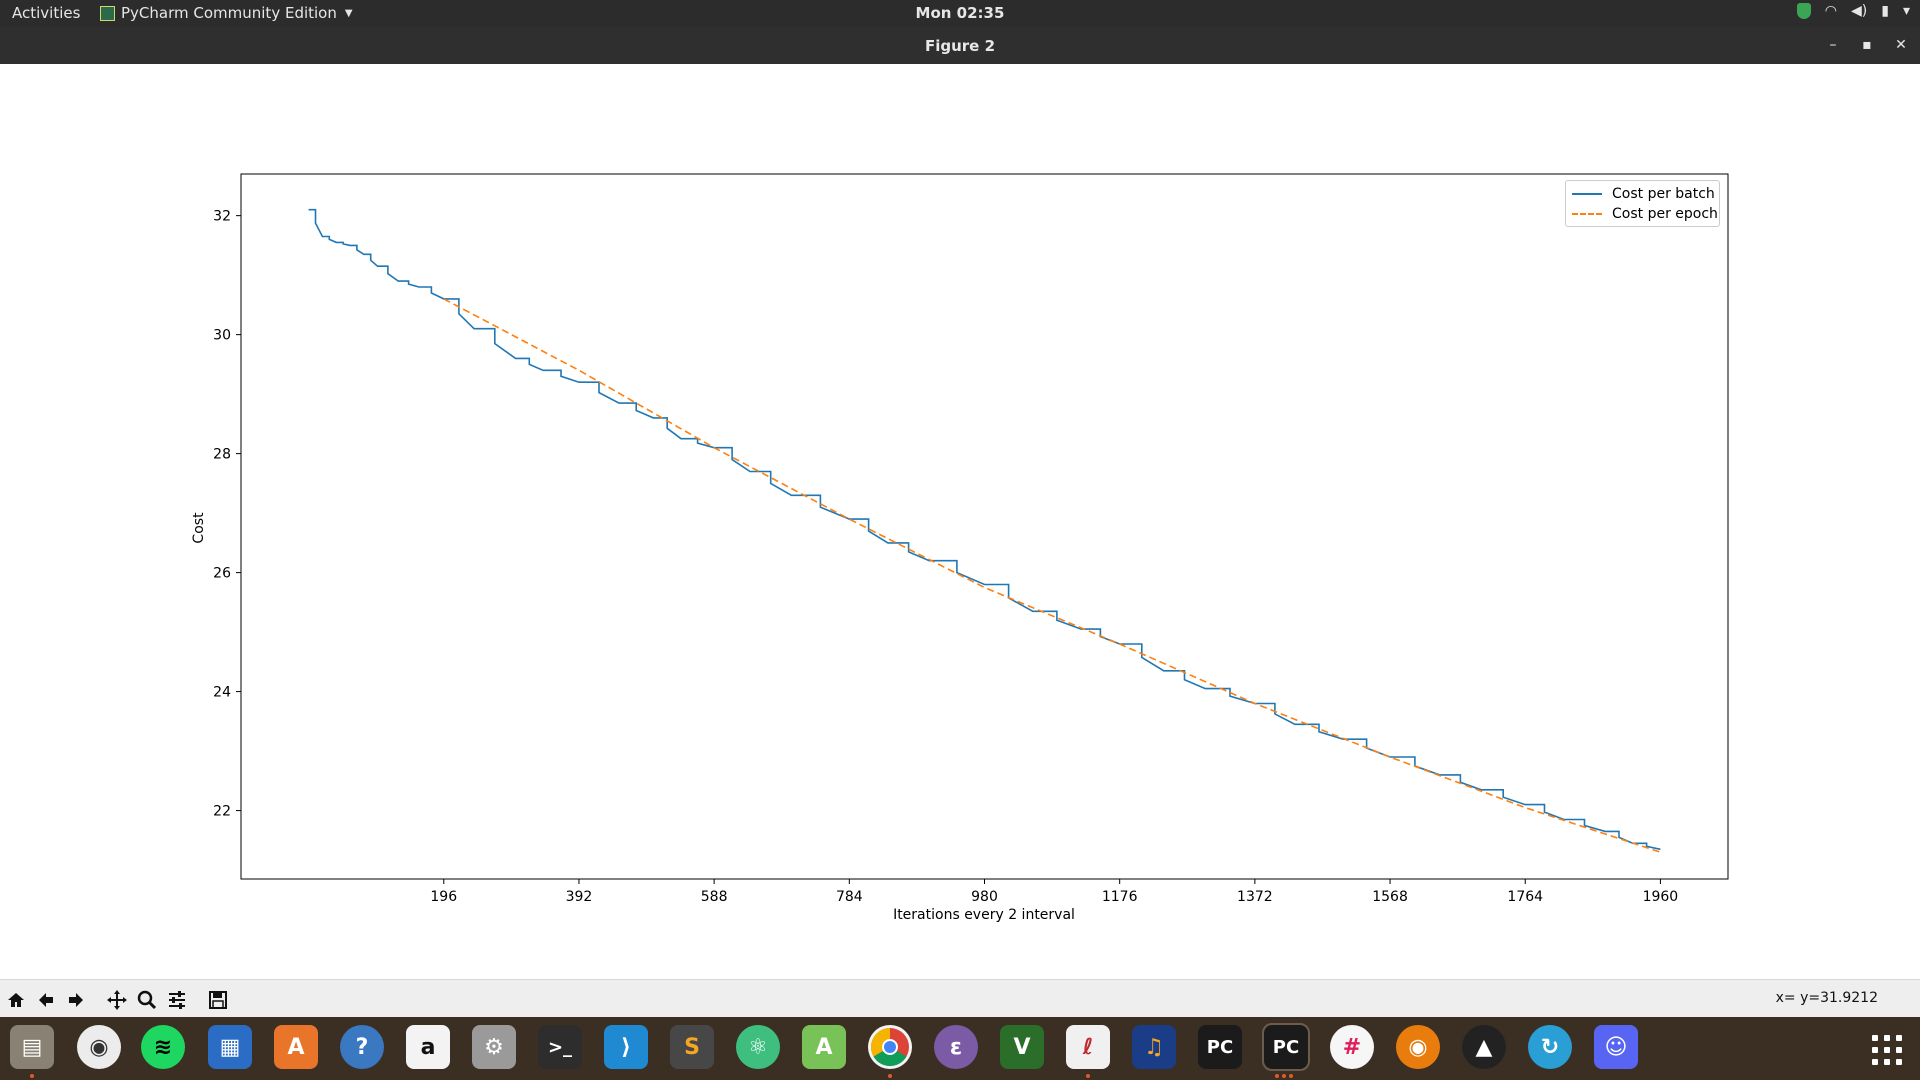 The height and width of the screenshot is (1080, 1920). What do you see at coordinates (1120, 897) in the screenshot?
I see `x-tick-label: 1176` at bounding box center [1120, 897].